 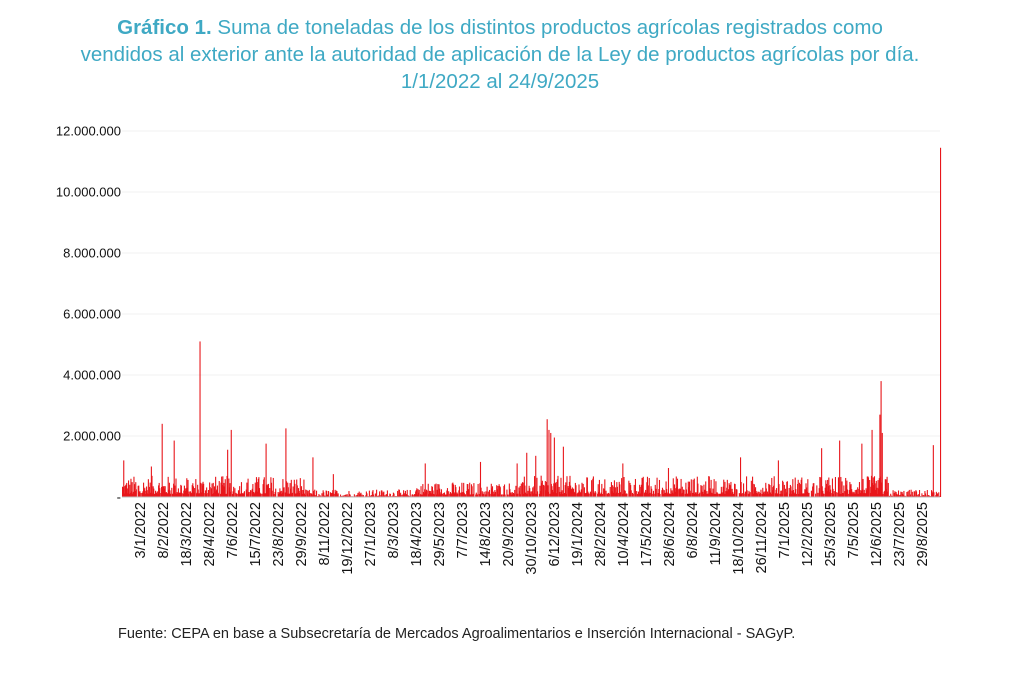 What do you see at coordinates (119, 497) in the screenshot?
I see `y-tick-label: -` at bounding box center [119, 497].